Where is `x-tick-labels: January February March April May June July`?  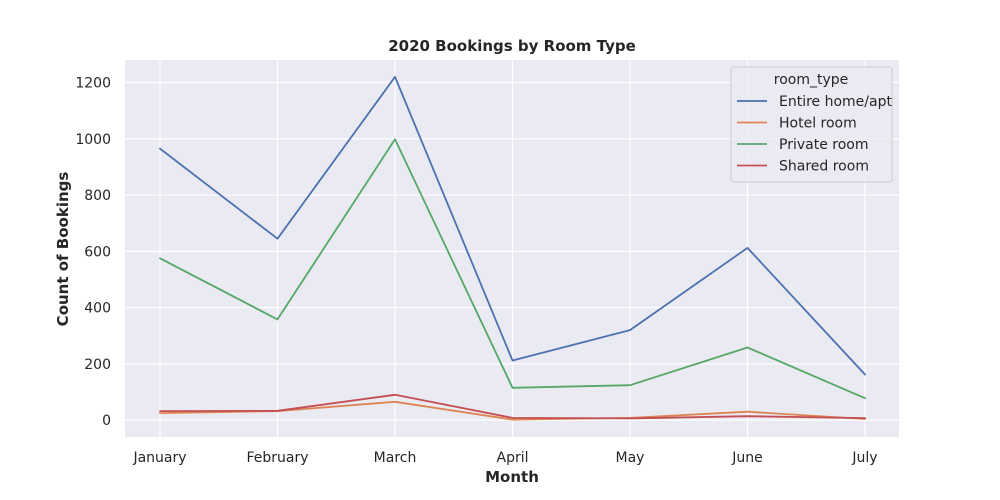 x-tick-labels: January February March April May June July is located at coordinates (504, 458).